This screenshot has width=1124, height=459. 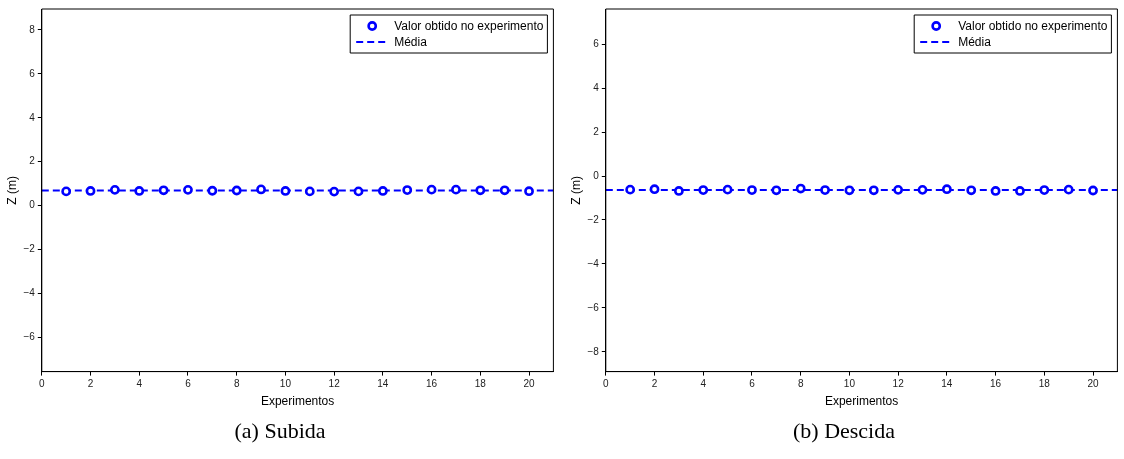 What do you see at coordinates (280, 431) in the screenshot?
I see `text: (a) Subida` at bounding box center [280, 431].